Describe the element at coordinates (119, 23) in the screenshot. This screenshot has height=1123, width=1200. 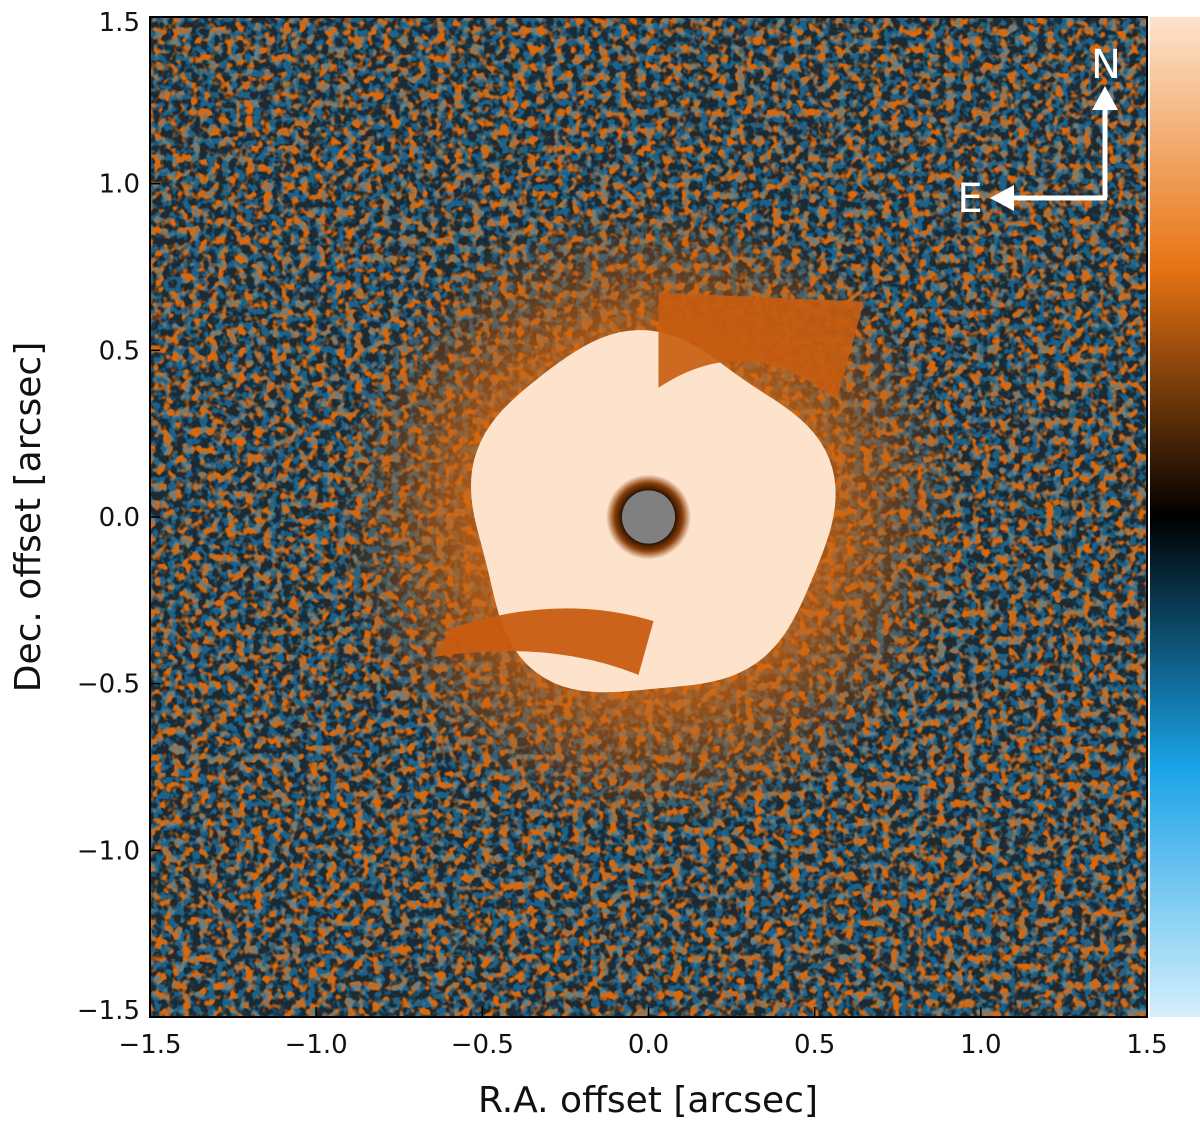
I see `y-tick-label: 1.5` at that location.